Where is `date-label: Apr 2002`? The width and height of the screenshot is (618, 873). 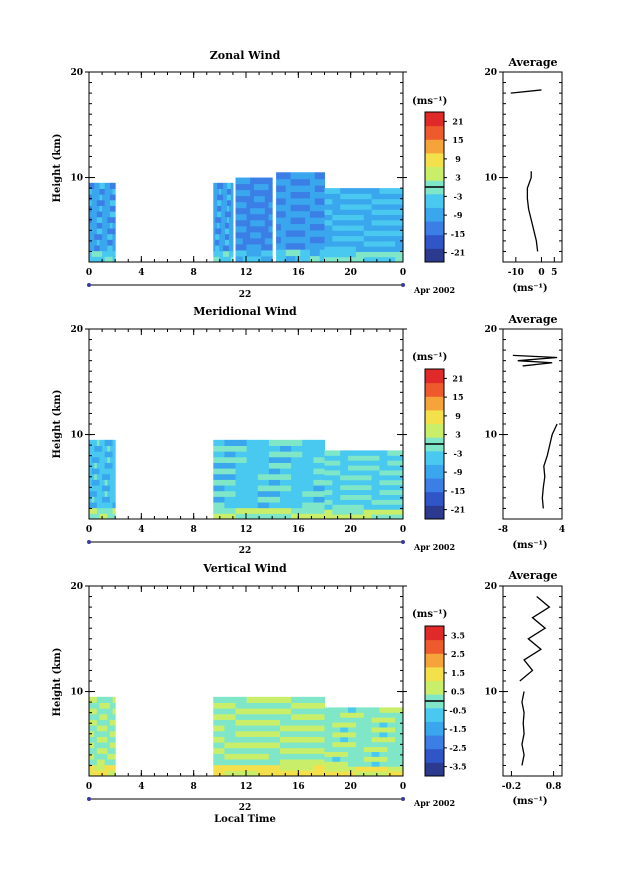
date-label: Apr 2002 is located at coordinates (434, 803).